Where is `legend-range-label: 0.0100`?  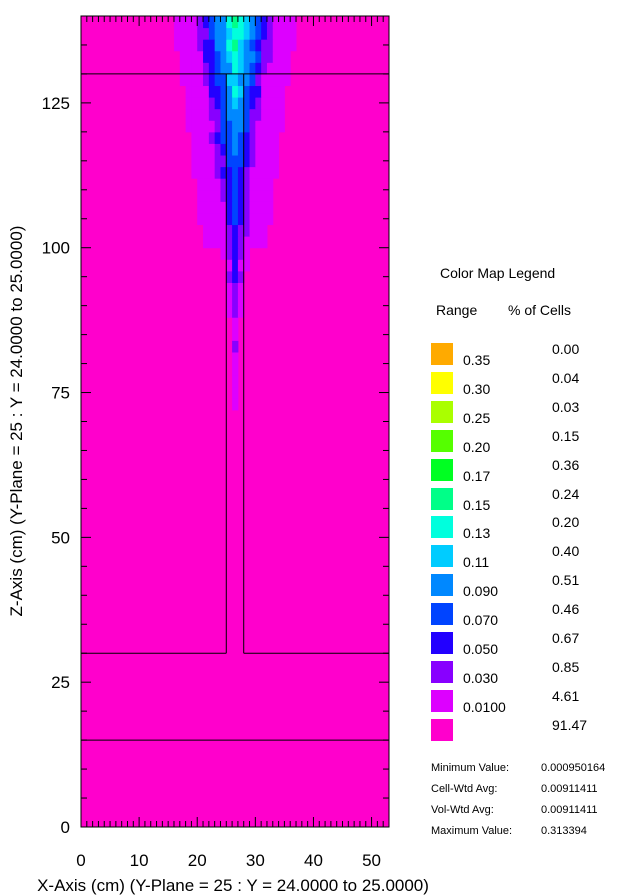
legend-range-label: 0.0100 is located at coordinates (484, 706).